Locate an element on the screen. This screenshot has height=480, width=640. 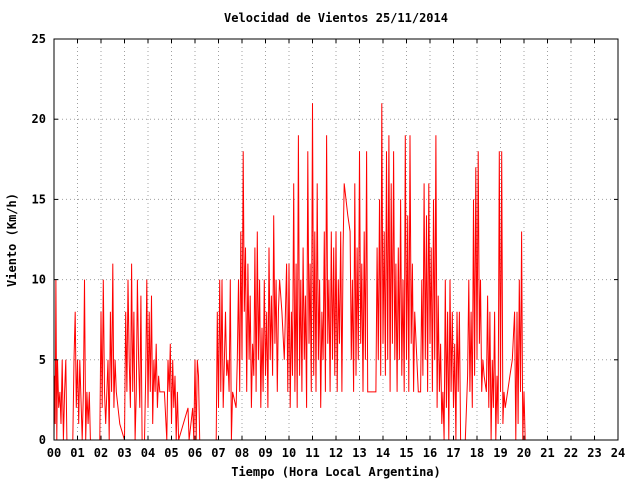
x-tick-label: 04 is located at coordinates (148, 453).